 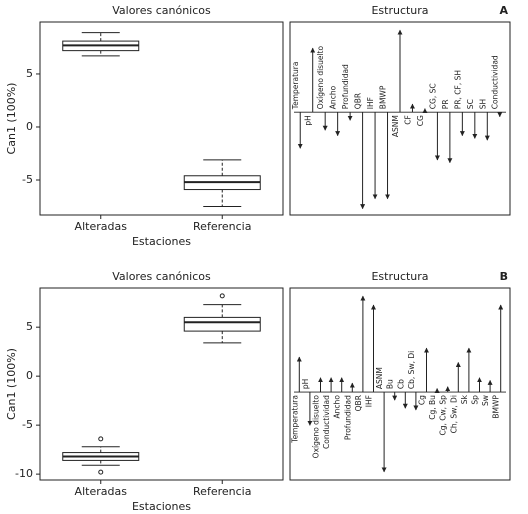 I want to click on variable-label: Cg, Cw, Sp, so click(x=443, y=415).